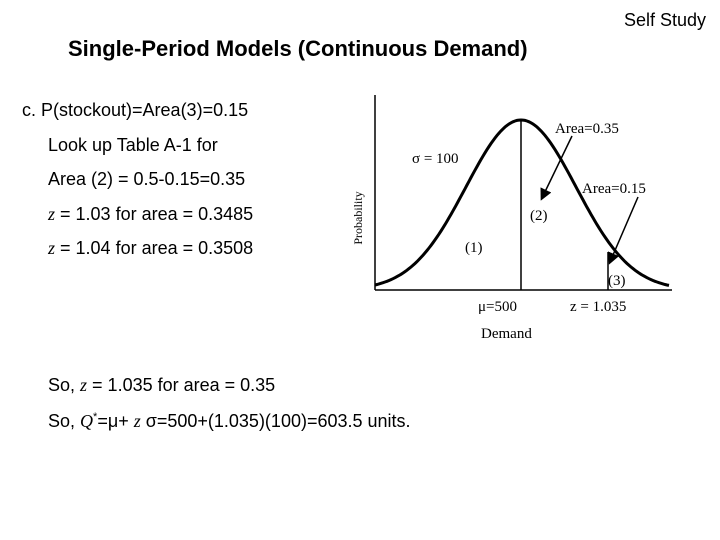 The width and height of the screenshot is (720, 540). Describe the element at coordinates (95, 417) in the screenshot. I see `text-segment: *` at that location.